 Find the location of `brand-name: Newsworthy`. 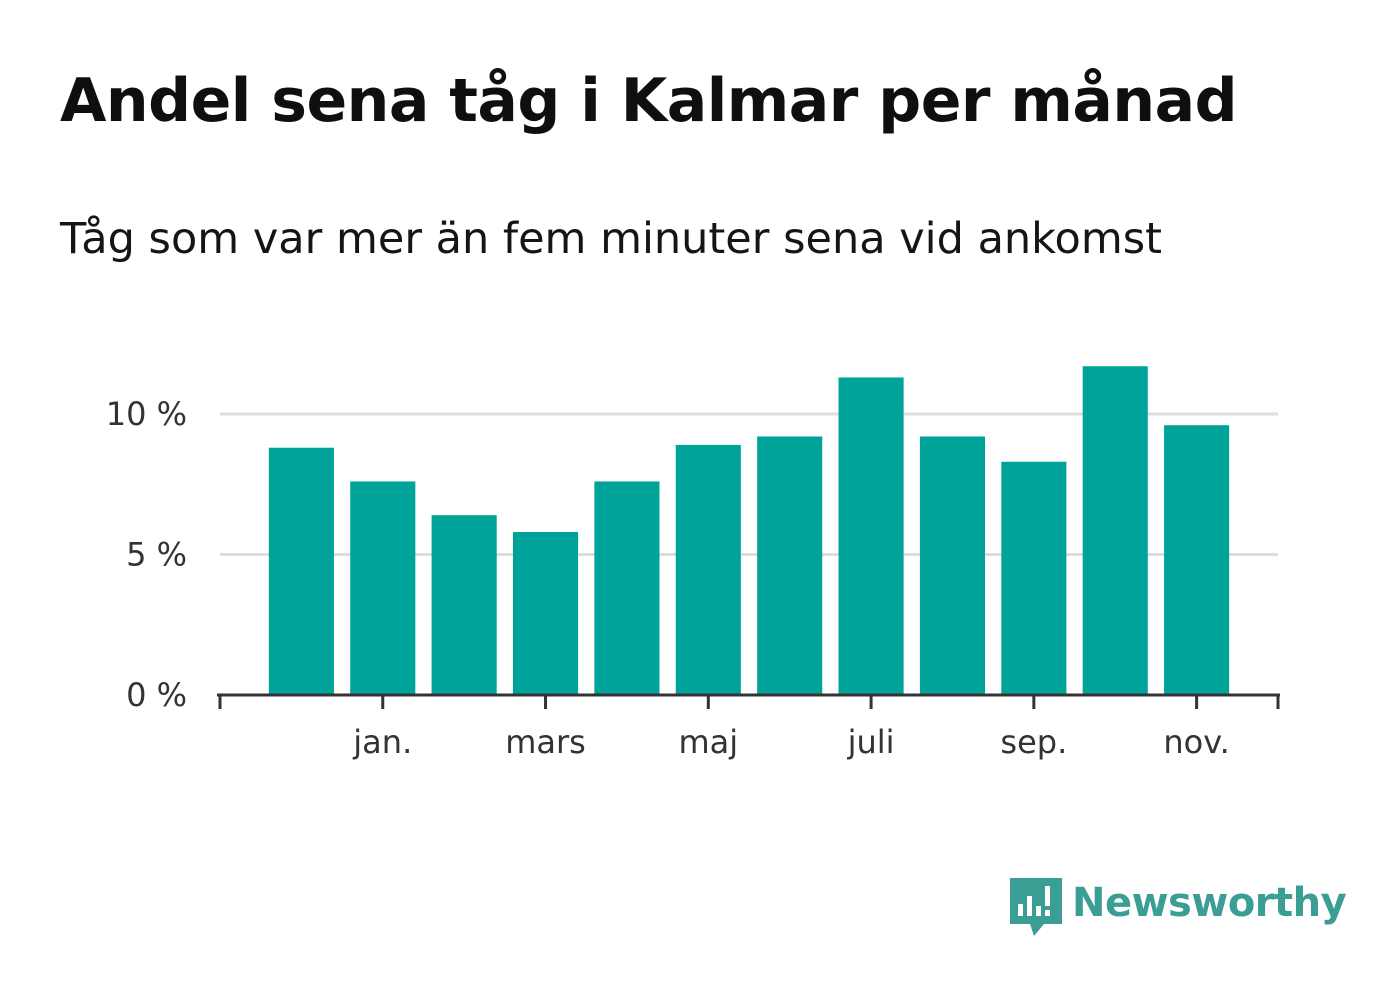

brand-name: Newsworthy is located at coordinates (1209, 903).